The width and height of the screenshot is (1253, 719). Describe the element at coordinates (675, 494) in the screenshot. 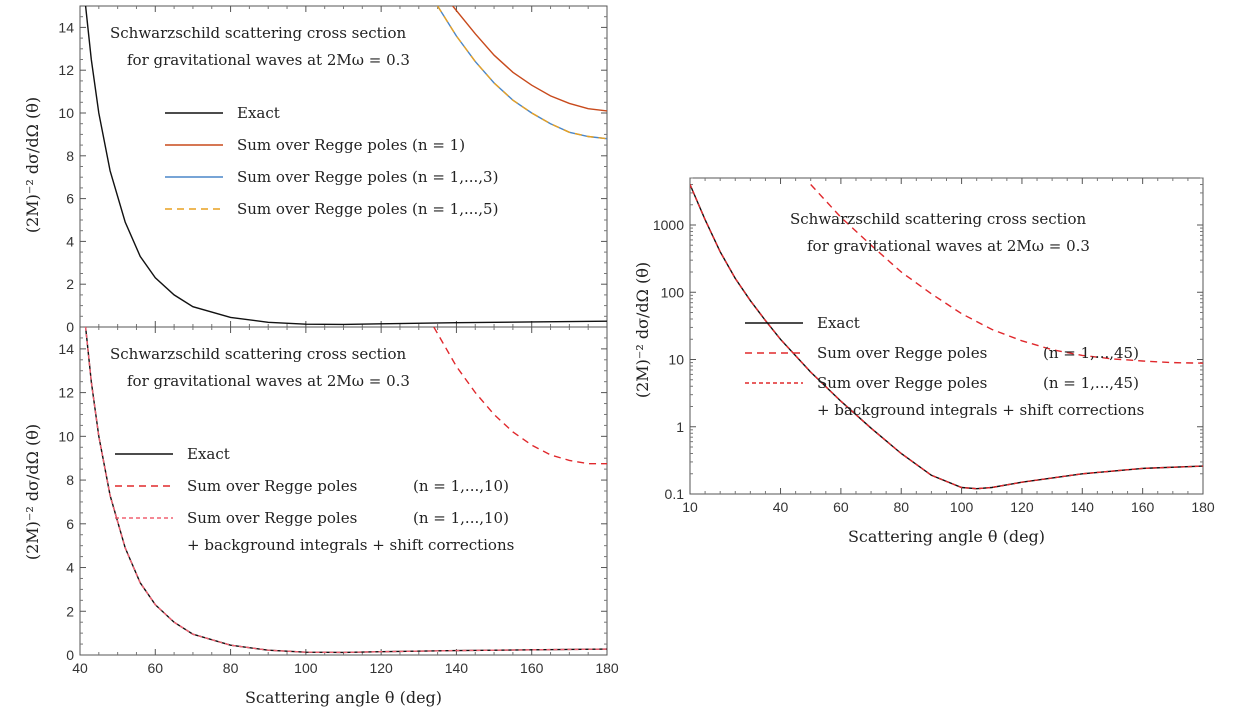

I see `y-tick-label: 0.1` at that location.